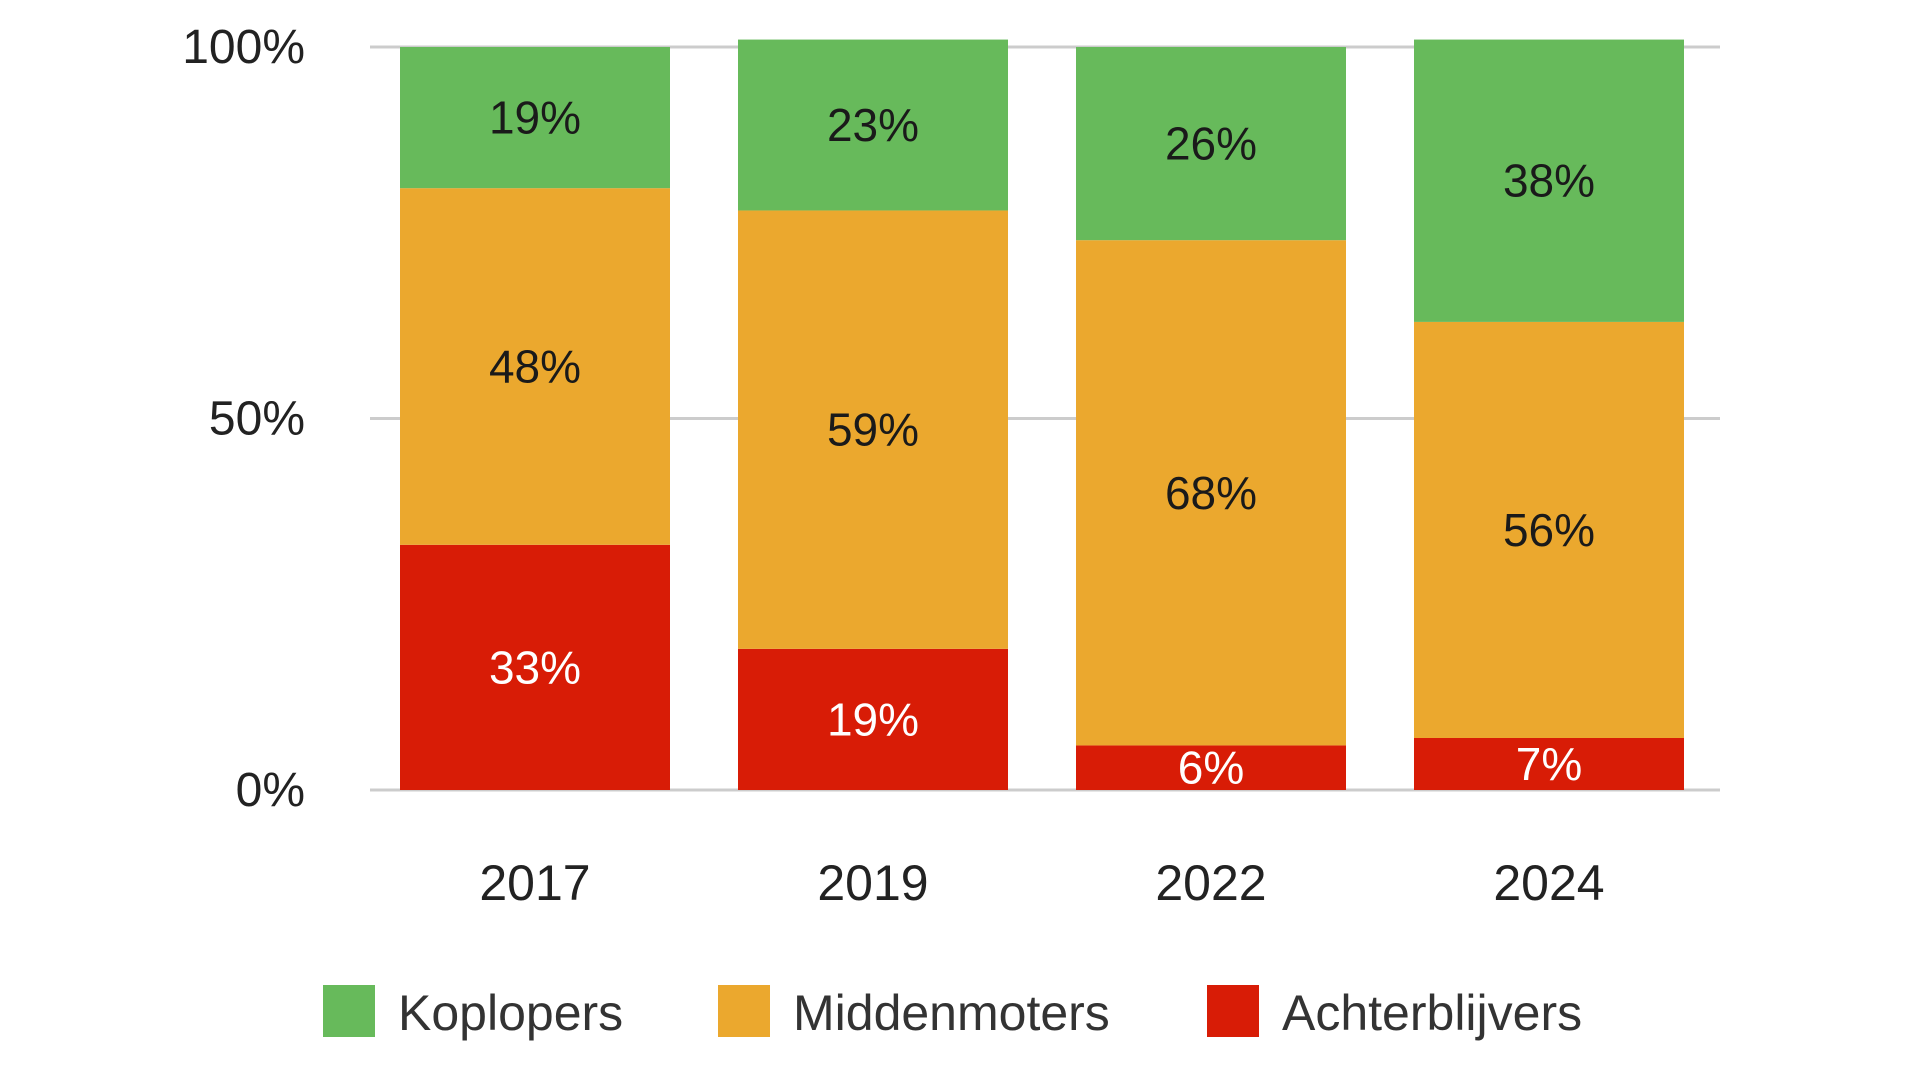  I want to click on bar-segment-koplopers-2022, so click(1211, 144).